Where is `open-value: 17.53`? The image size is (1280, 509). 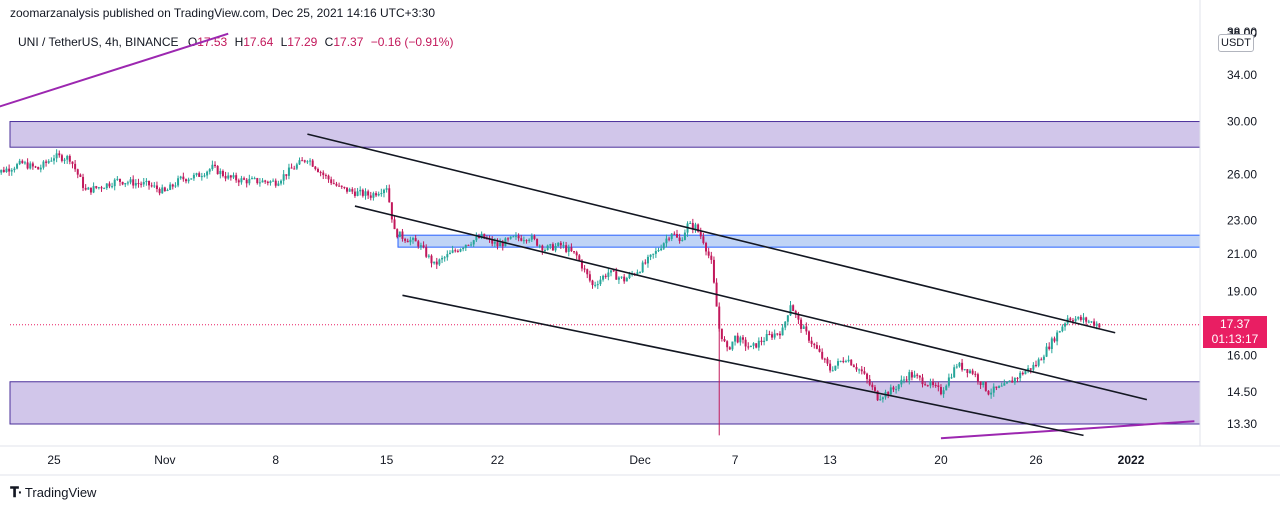 open-value: 17.53 is located at coordinates (212, 42).